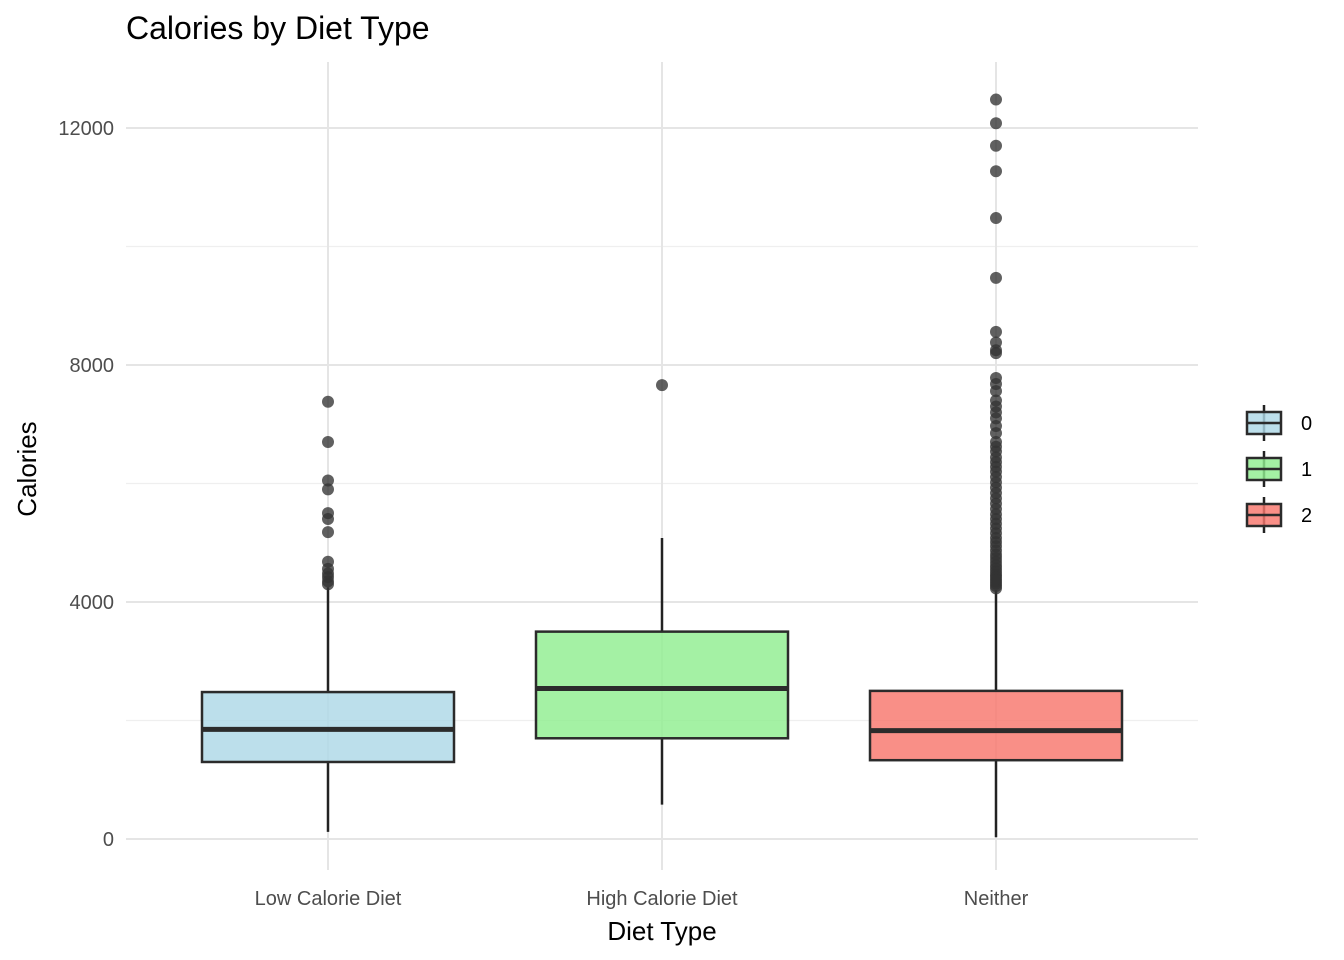 This screenshot has height=960, width=1344. I want to click on chart-title: Calories by Diet Type, so click(278, 28).